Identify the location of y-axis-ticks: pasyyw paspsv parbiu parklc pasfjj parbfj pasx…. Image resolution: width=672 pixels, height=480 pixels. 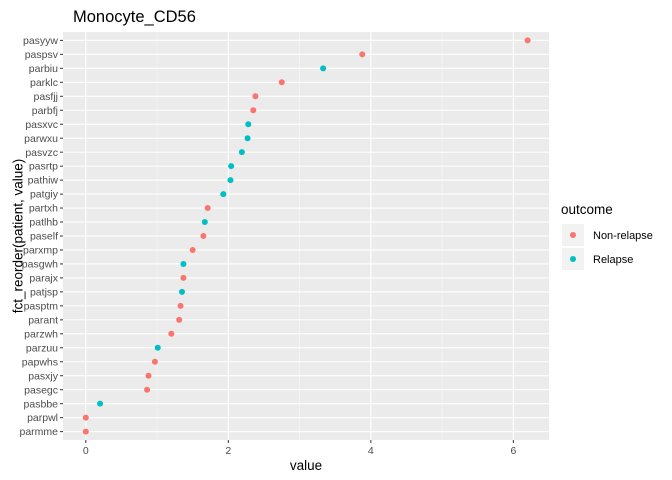
(41, 236).